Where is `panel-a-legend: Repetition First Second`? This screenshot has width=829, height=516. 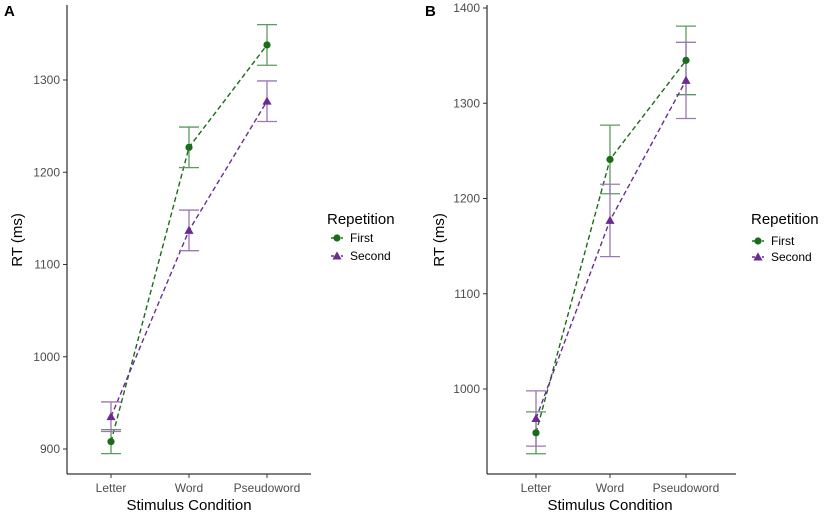 panel-a-legend: Repetition First Second is located at coordinates (361, 237).